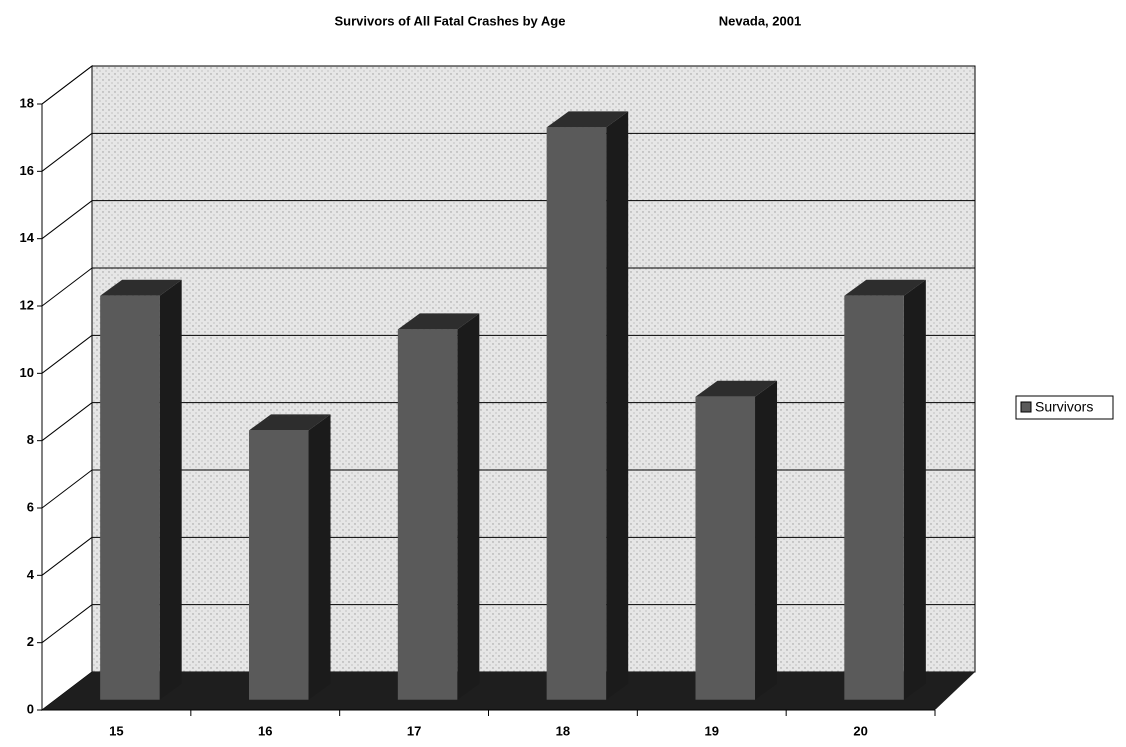 Image resolution: width=1126 pixels, height=747 pixels. I want to click on legend, so click(1064, 407).